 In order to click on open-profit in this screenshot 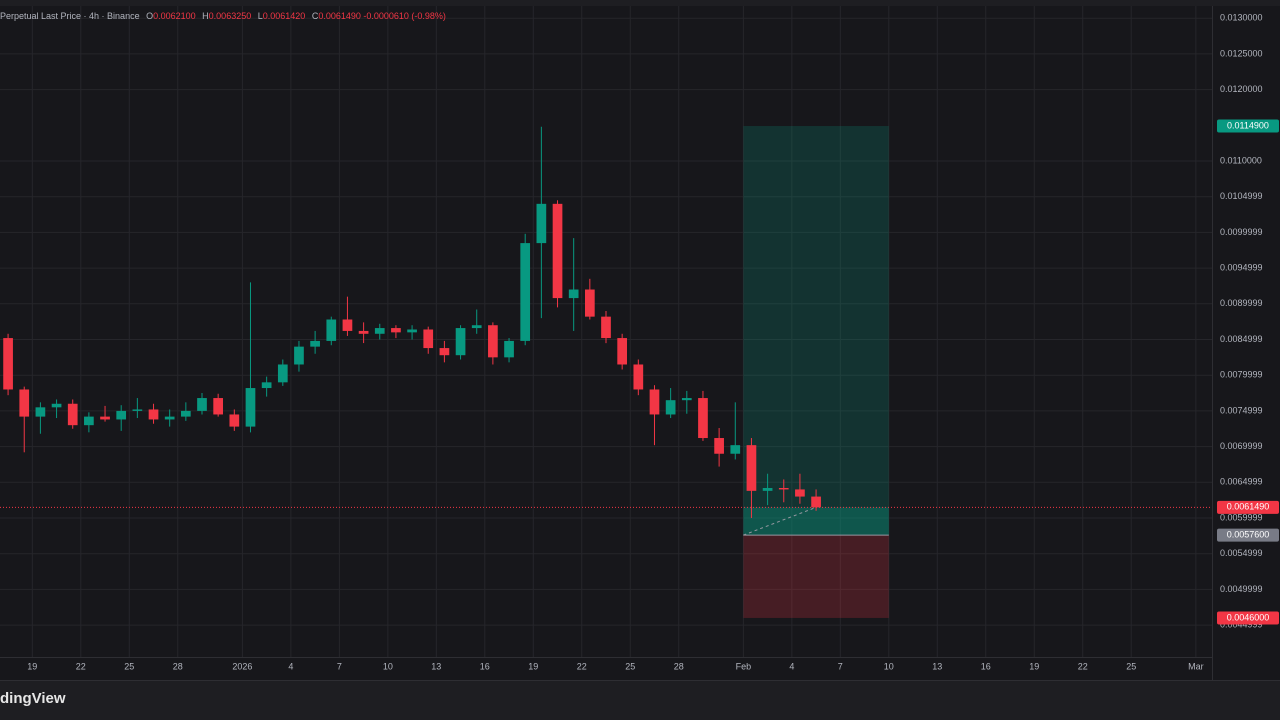, I will do `click(816, 521)`.